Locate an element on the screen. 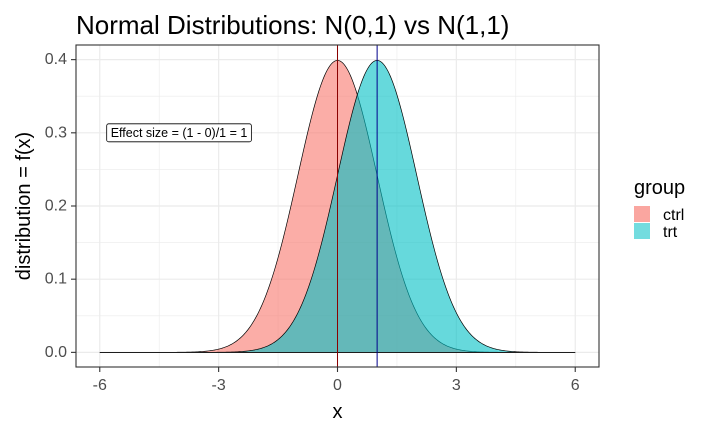 Image resolution: width=720 pixels, height=432 pixels. chart-title: Normal Distributions: N(0,1) vs N(1,1) is located at coordinates (292, 25).